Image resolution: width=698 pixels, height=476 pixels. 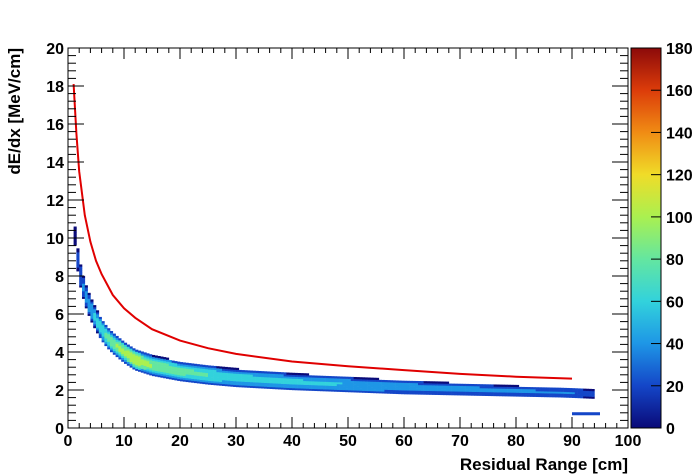 What do you see at coordinates (59, 429) in the screenshot?
I see `y-tick-label: 0` at bounding box center [59, 429].